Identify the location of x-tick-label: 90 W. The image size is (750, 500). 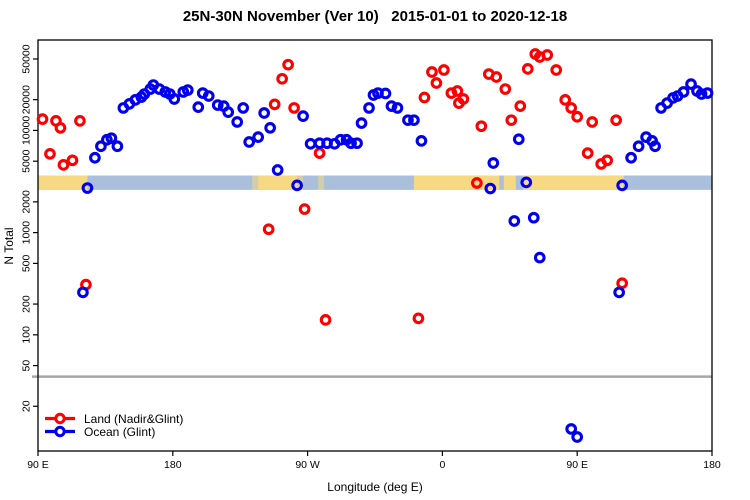
(307, 465).